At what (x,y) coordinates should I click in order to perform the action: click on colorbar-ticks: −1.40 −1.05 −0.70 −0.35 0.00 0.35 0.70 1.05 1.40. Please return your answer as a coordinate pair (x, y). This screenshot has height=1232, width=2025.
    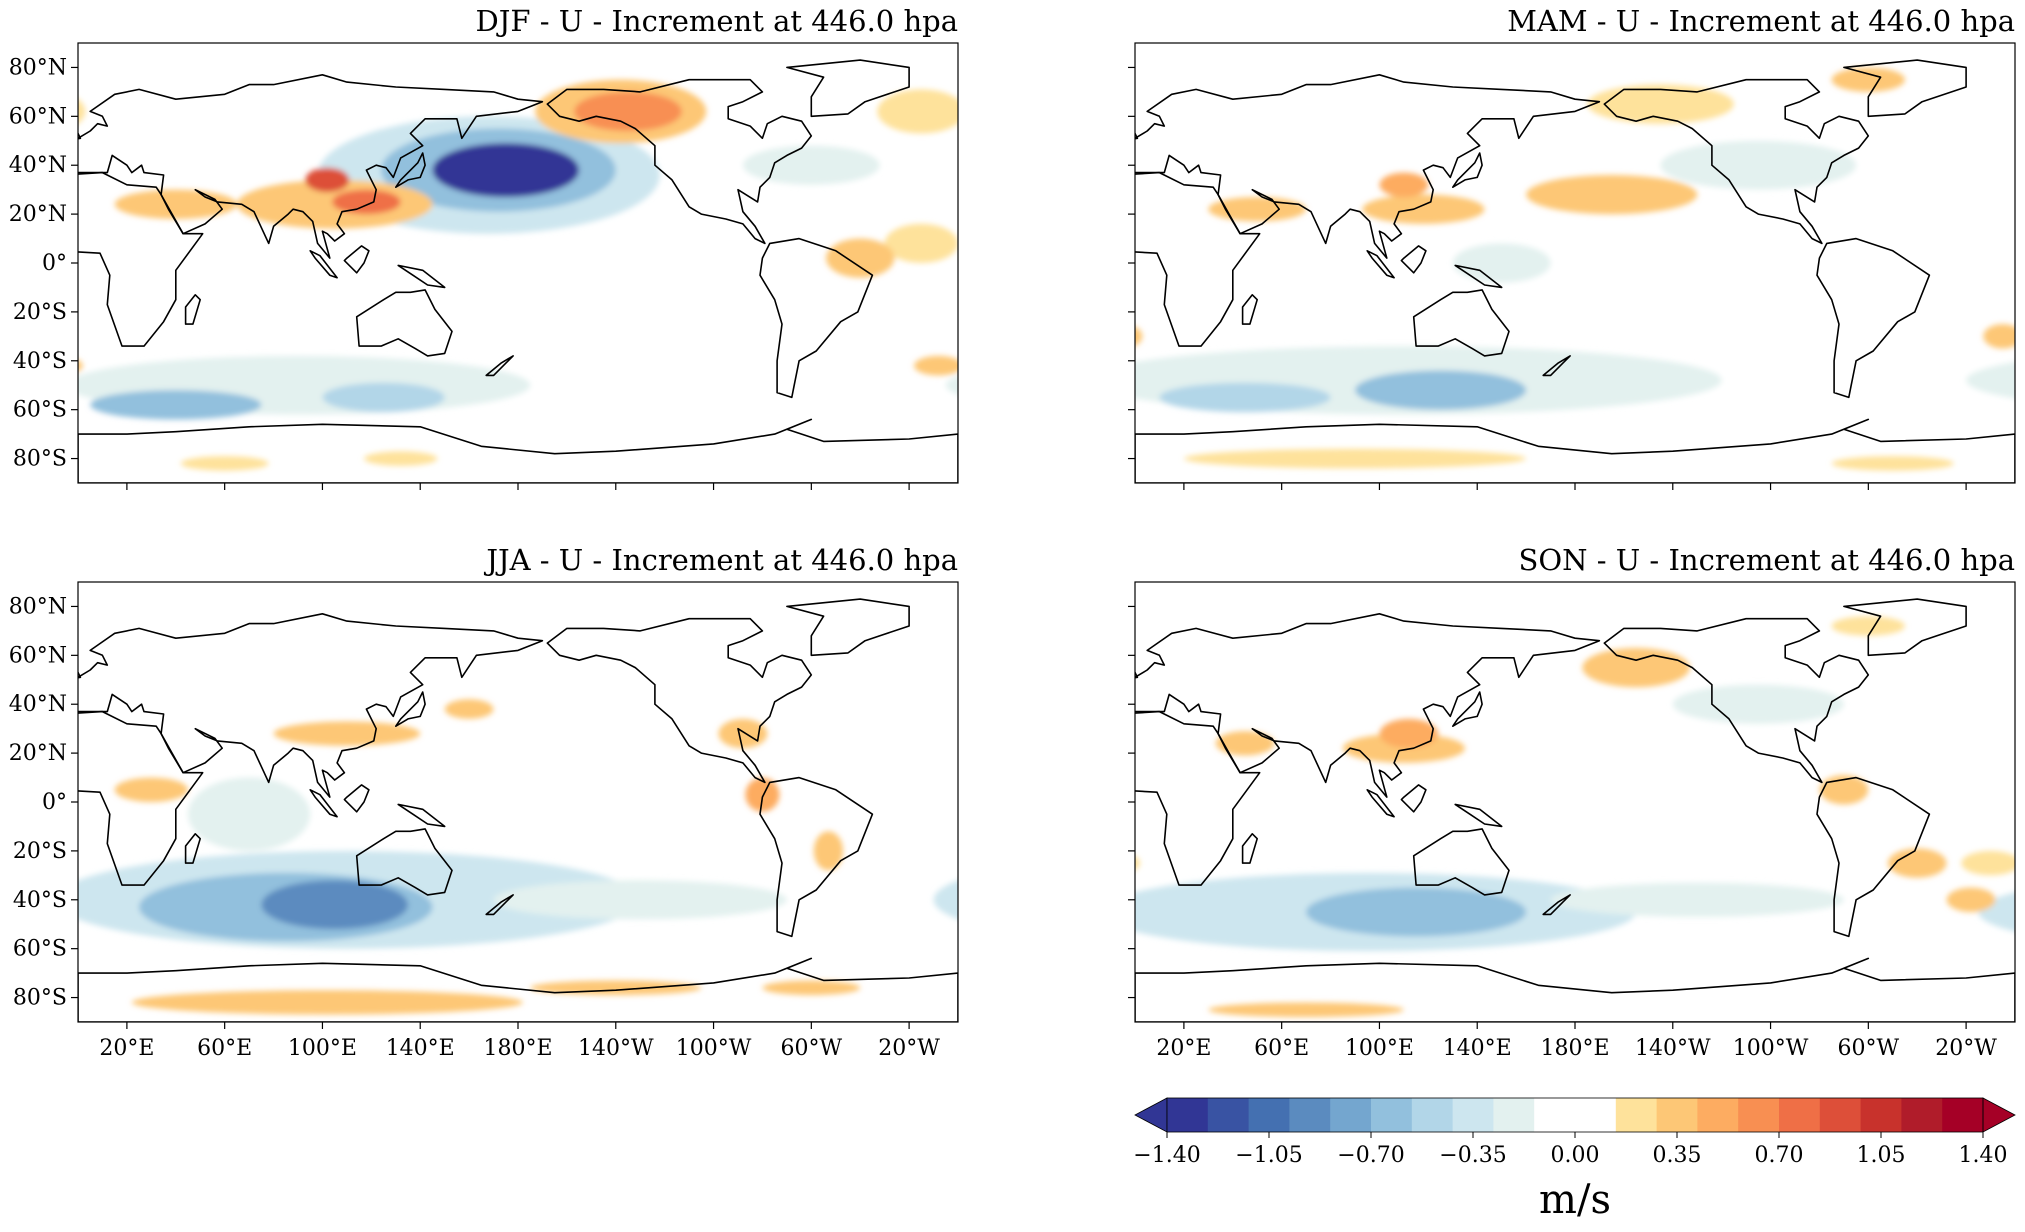
    Looking at the image, I should click on (1570, 1150).